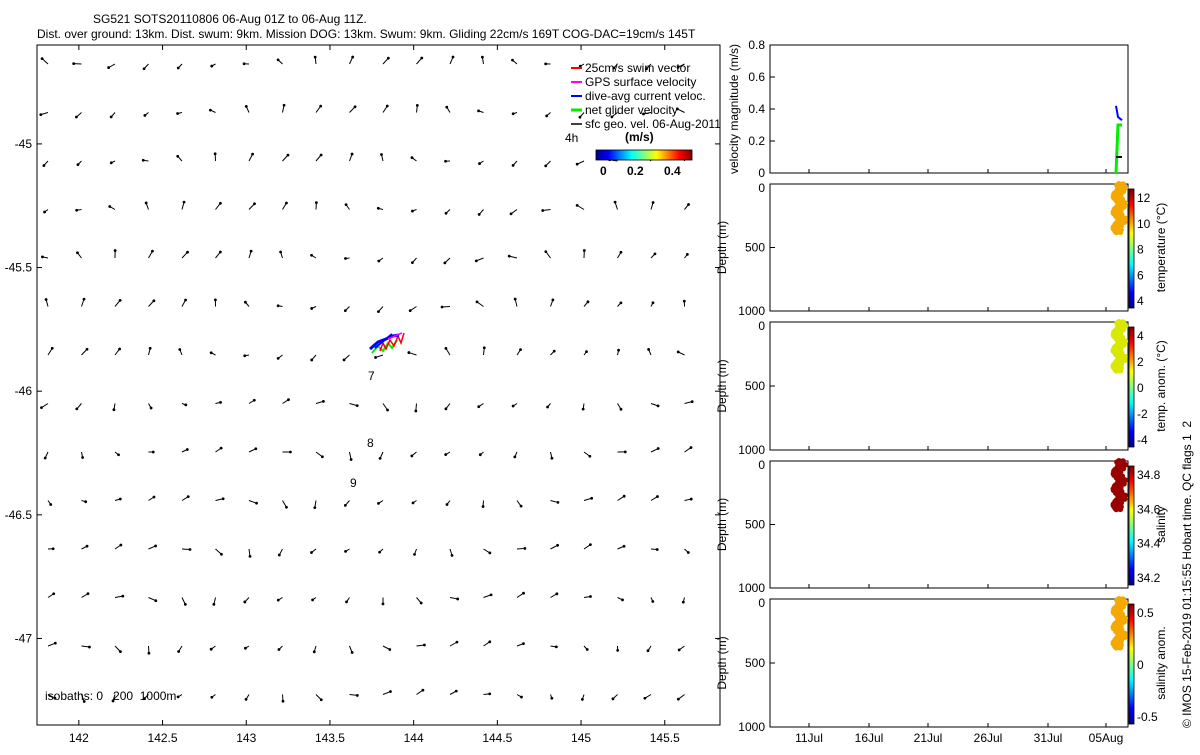 Image resolution: width=1200 pixels, height=755 pixels. I want to click on temp-anom-cblabel: temp. anom. (°C), so click(1161, 386).